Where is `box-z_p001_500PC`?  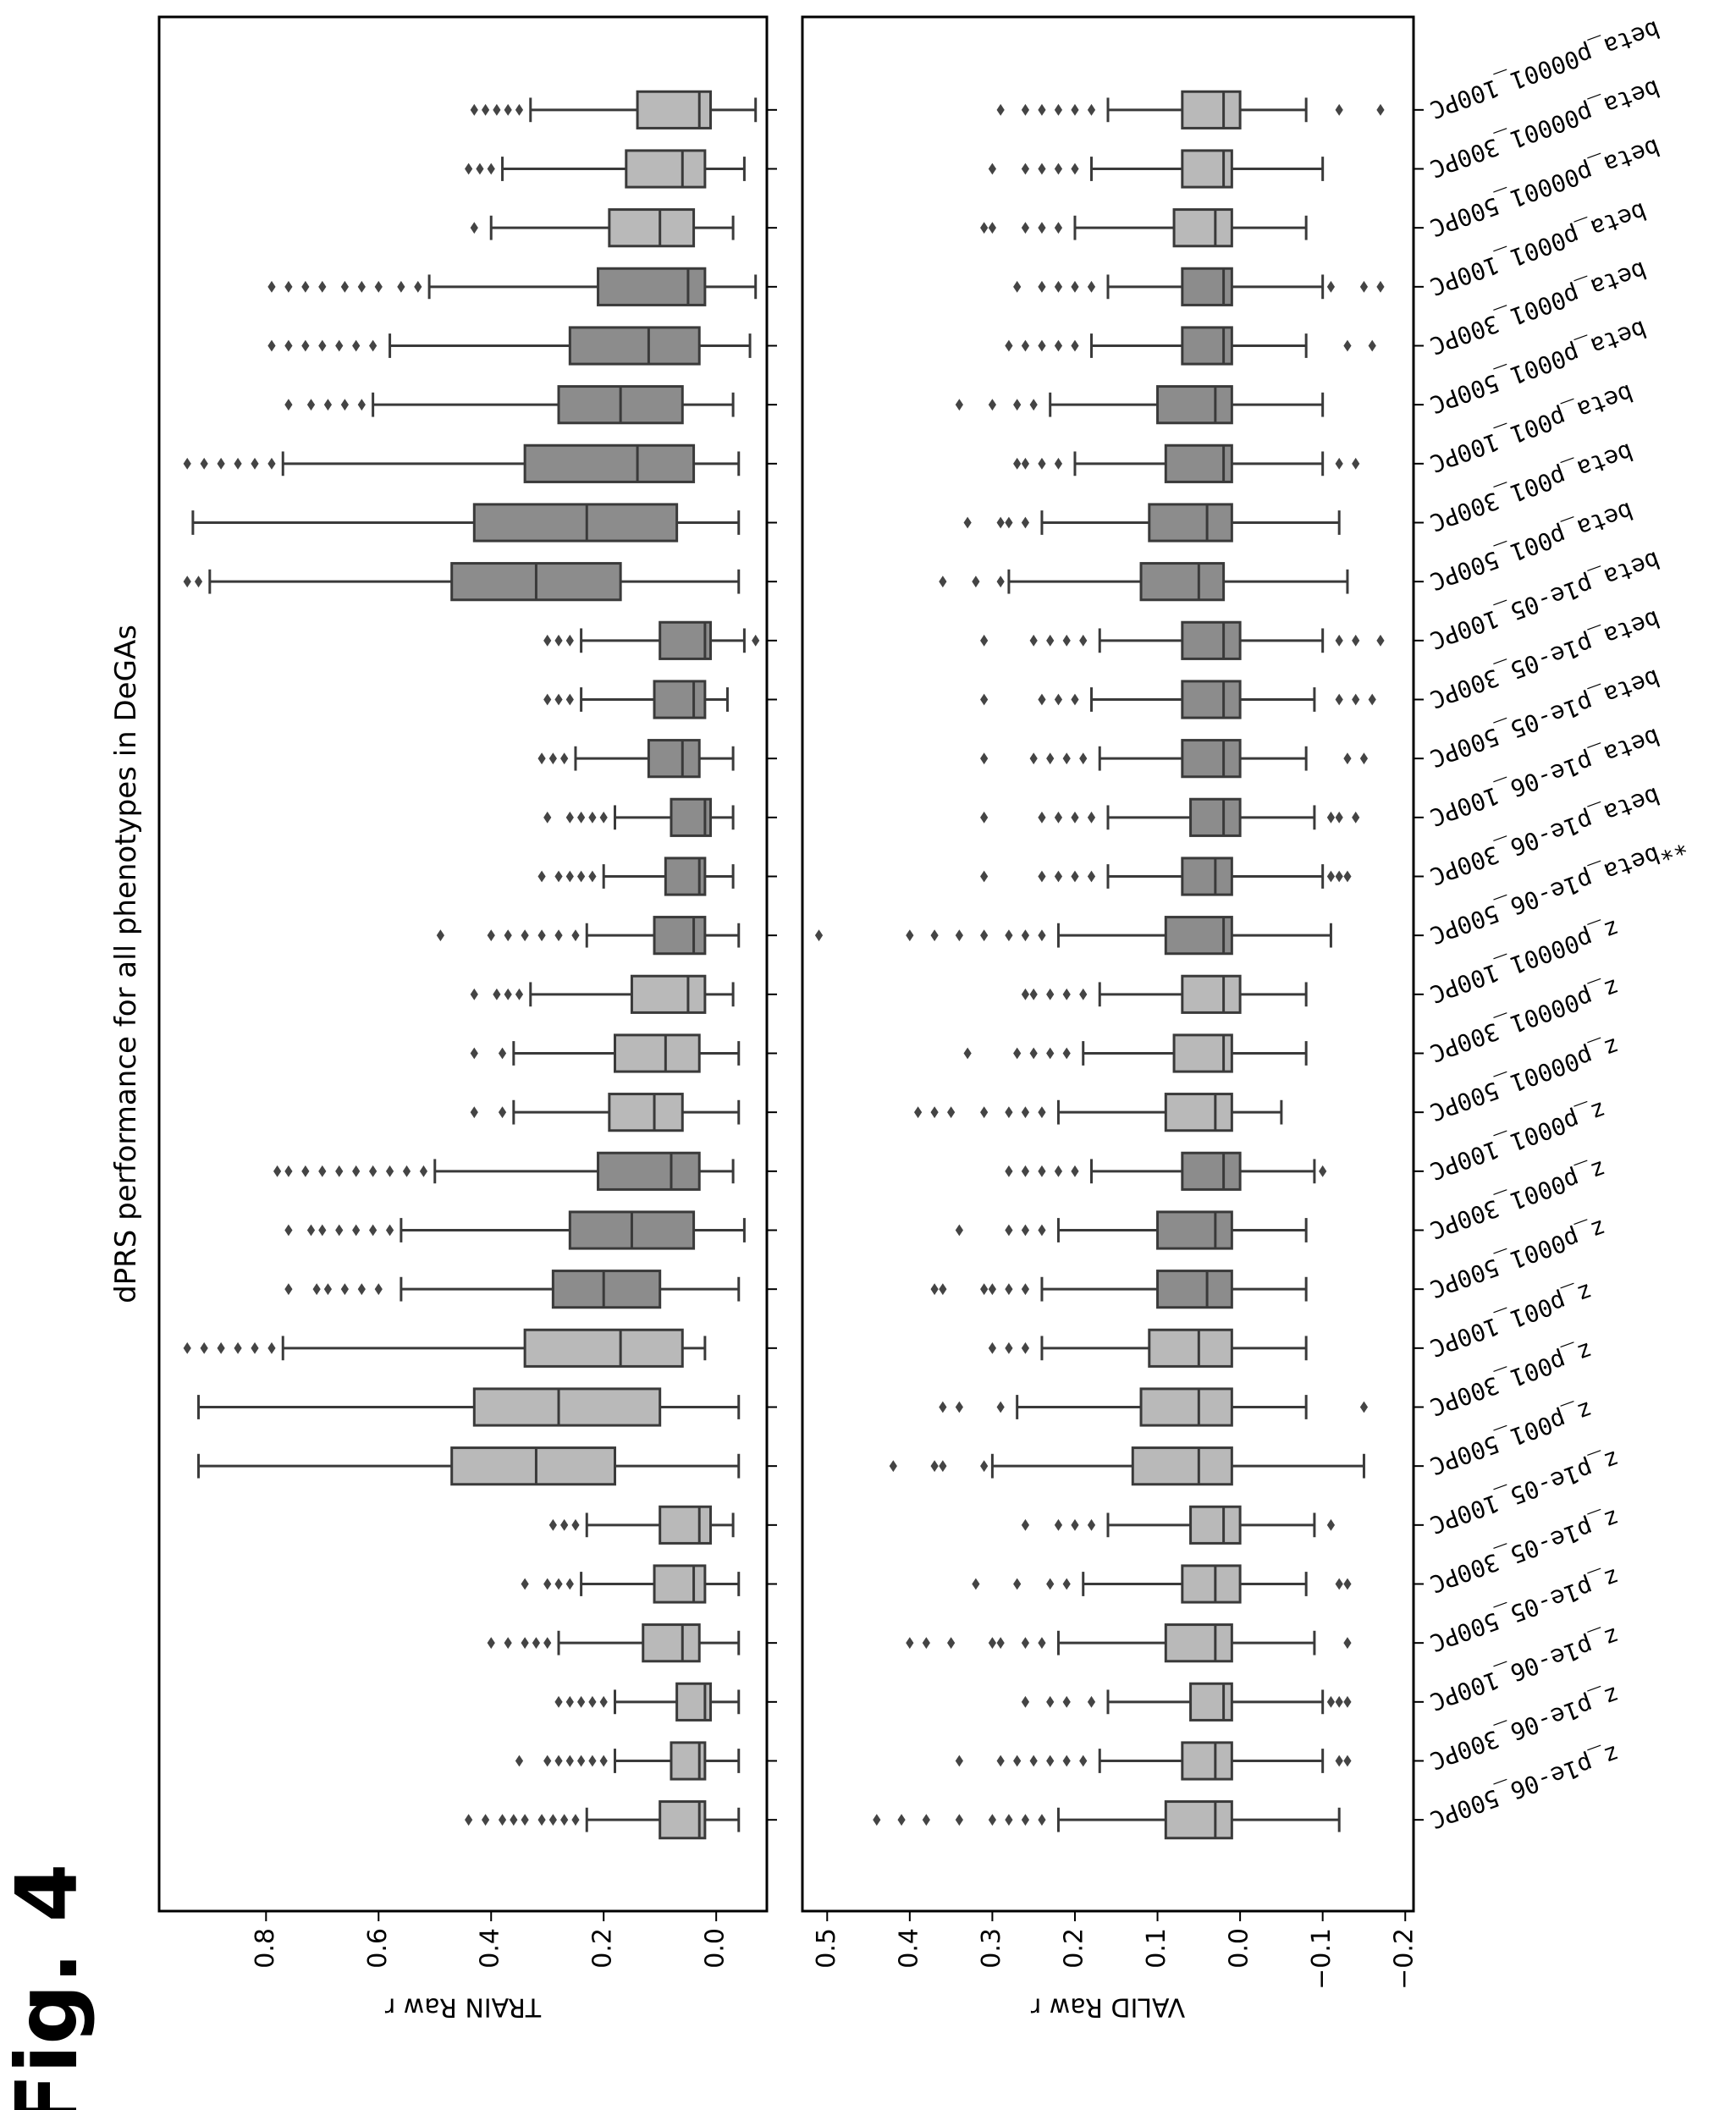 box-z_p001_500PC is located at coordinates (469, 1466).